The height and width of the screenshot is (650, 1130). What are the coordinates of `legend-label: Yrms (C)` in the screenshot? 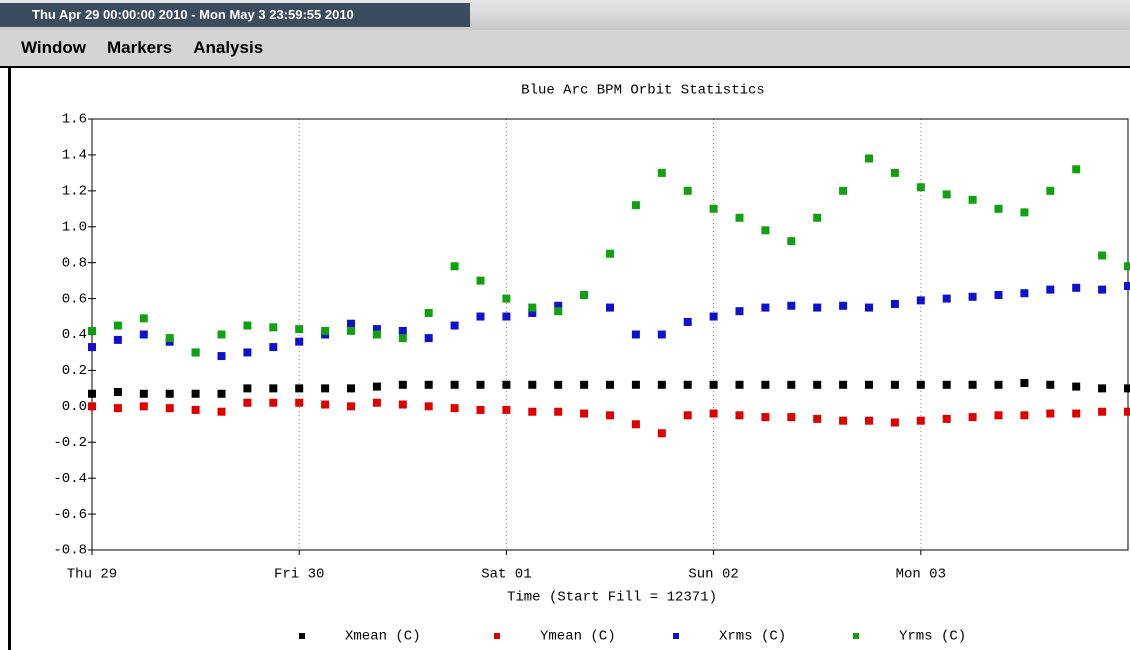 It's located at (932, 637).